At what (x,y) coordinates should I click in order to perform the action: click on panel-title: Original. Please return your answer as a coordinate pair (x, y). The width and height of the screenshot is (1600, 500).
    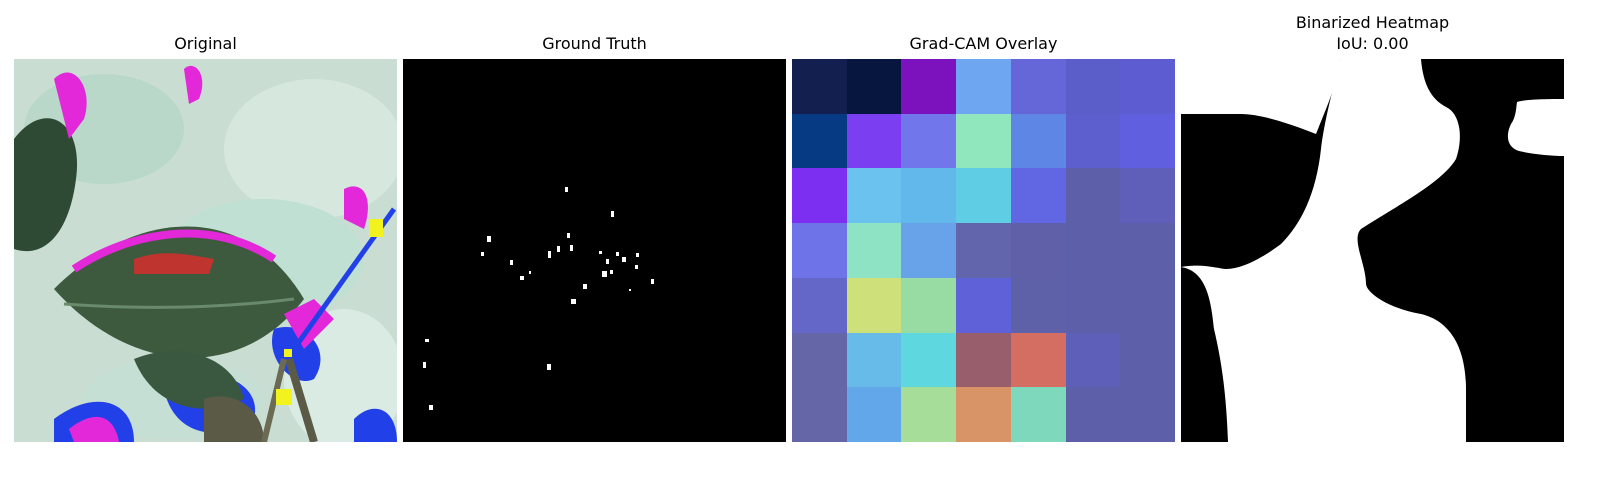
    Looking at the image, I should click on (205, 43).